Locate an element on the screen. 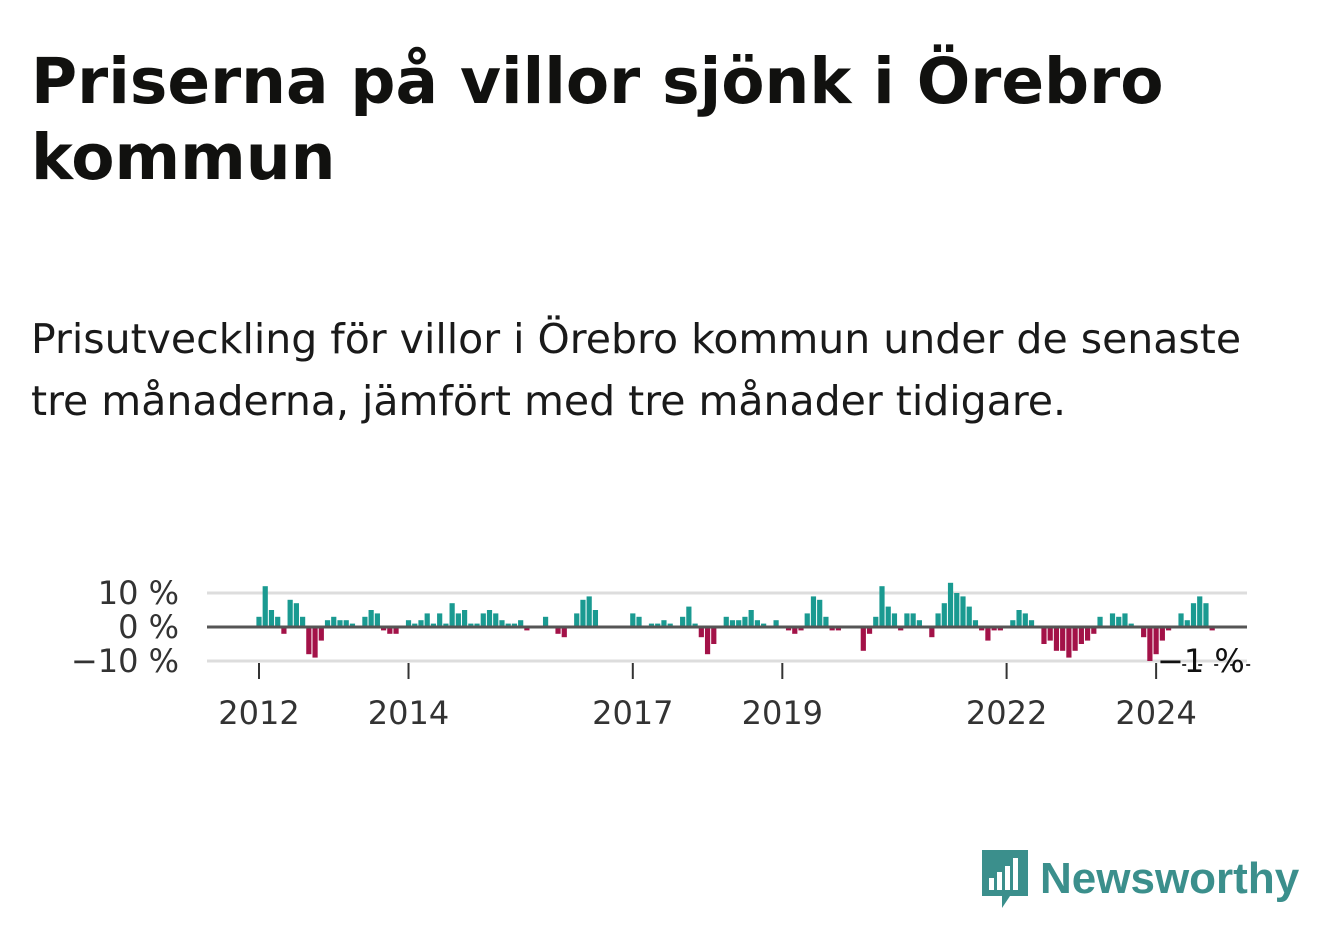 The height and width of the screenshot is (939, 1322). last-value-label: −1 % is located at coordinates (1201, 661).